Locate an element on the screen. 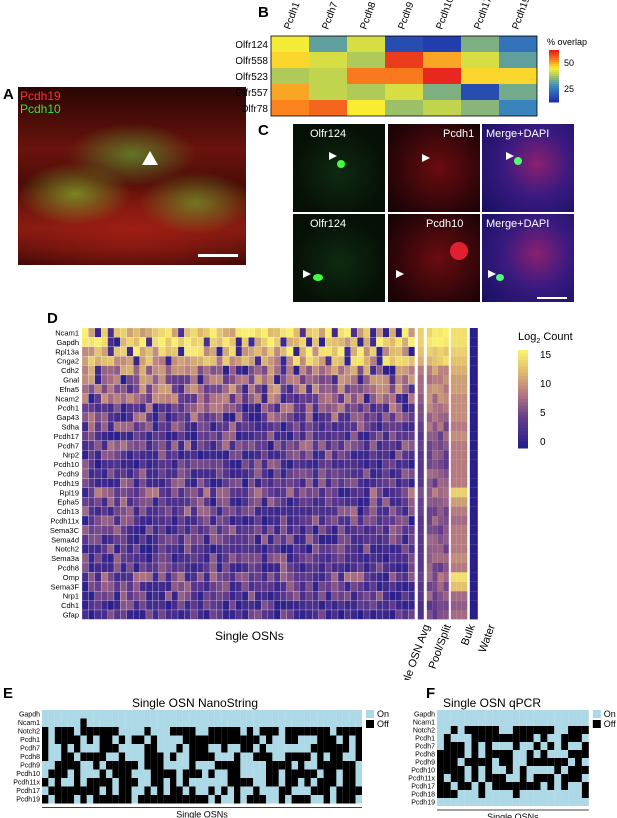 This screenshot has height=818, width=617. legend-swatch-on is located at coordinates (370, 714).